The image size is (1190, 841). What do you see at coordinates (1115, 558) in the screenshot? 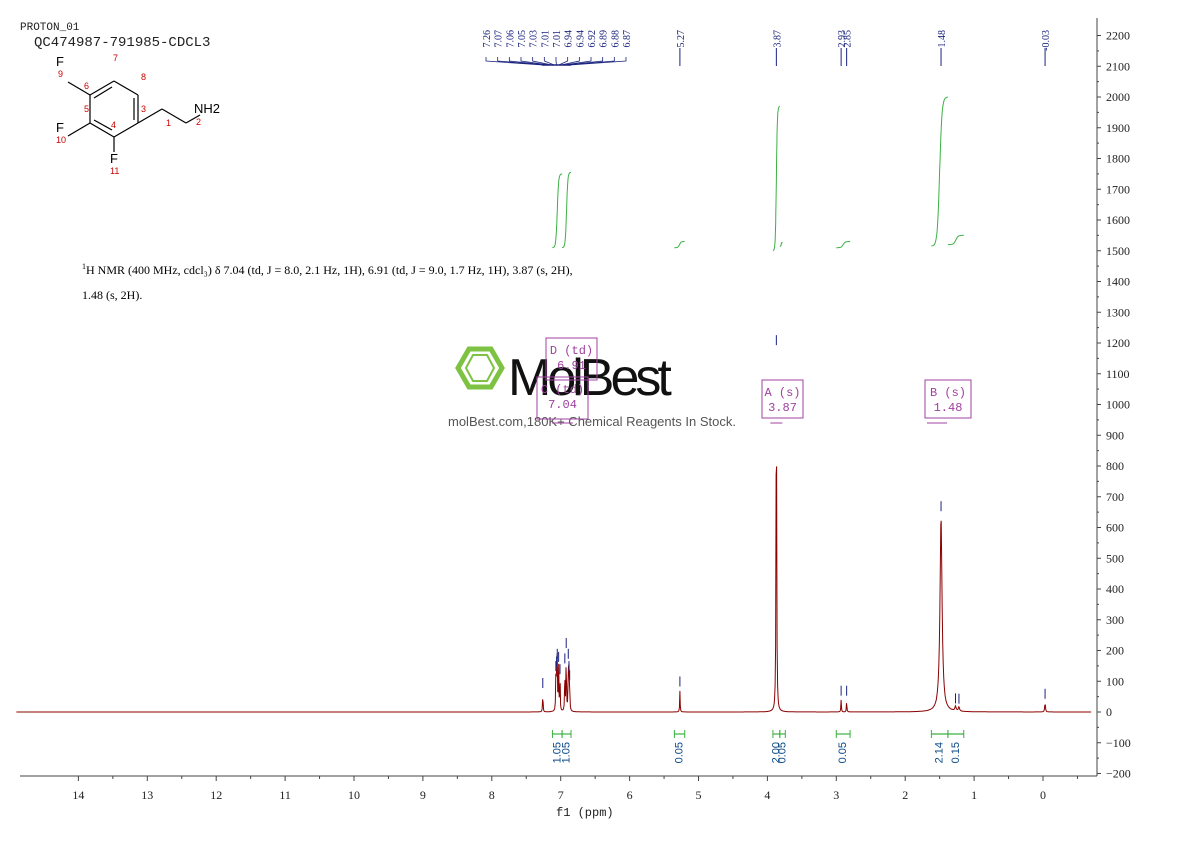
I see `y-tick-label: 500` at bounding box center [1115, 558].